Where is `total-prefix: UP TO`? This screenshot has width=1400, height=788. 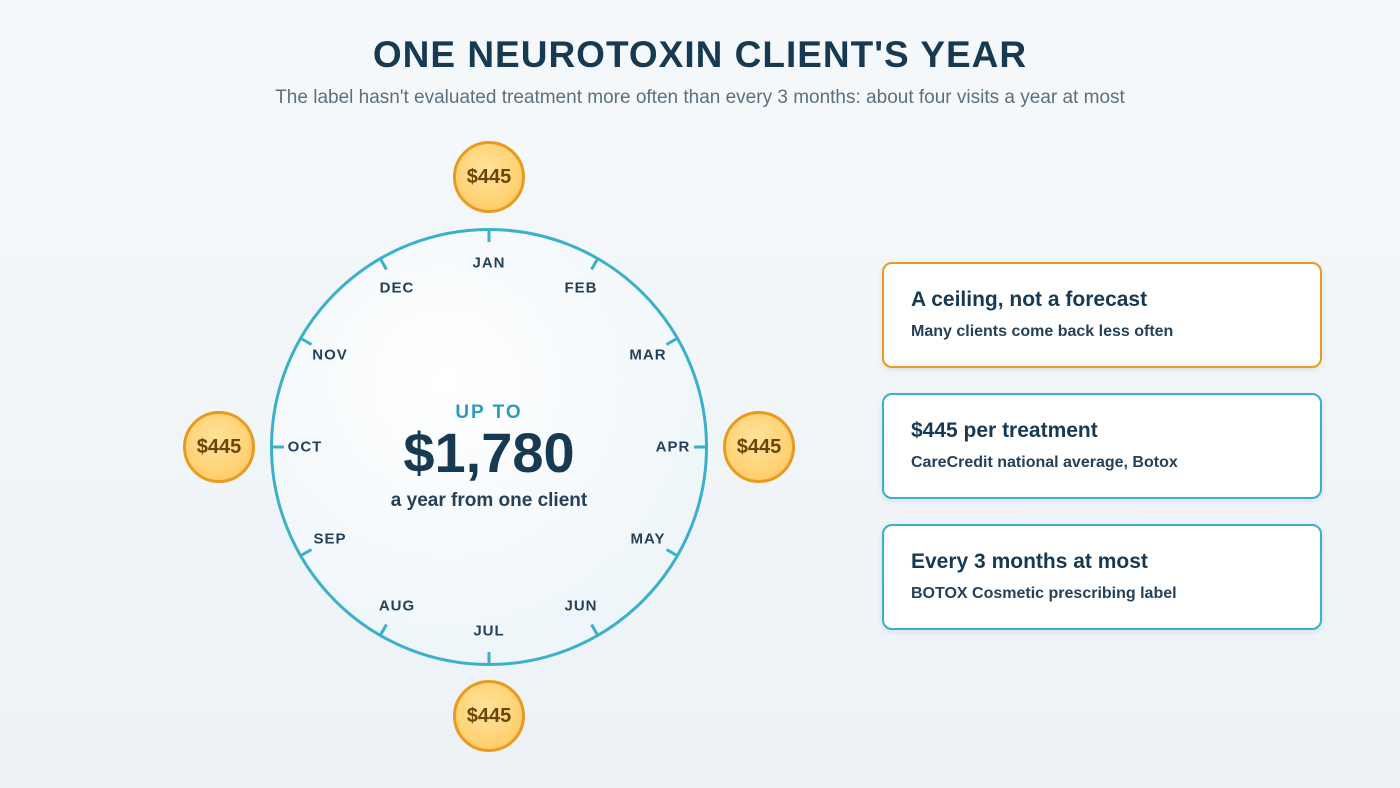 total-prefix: UP TO is located at coordinates (489, 412).